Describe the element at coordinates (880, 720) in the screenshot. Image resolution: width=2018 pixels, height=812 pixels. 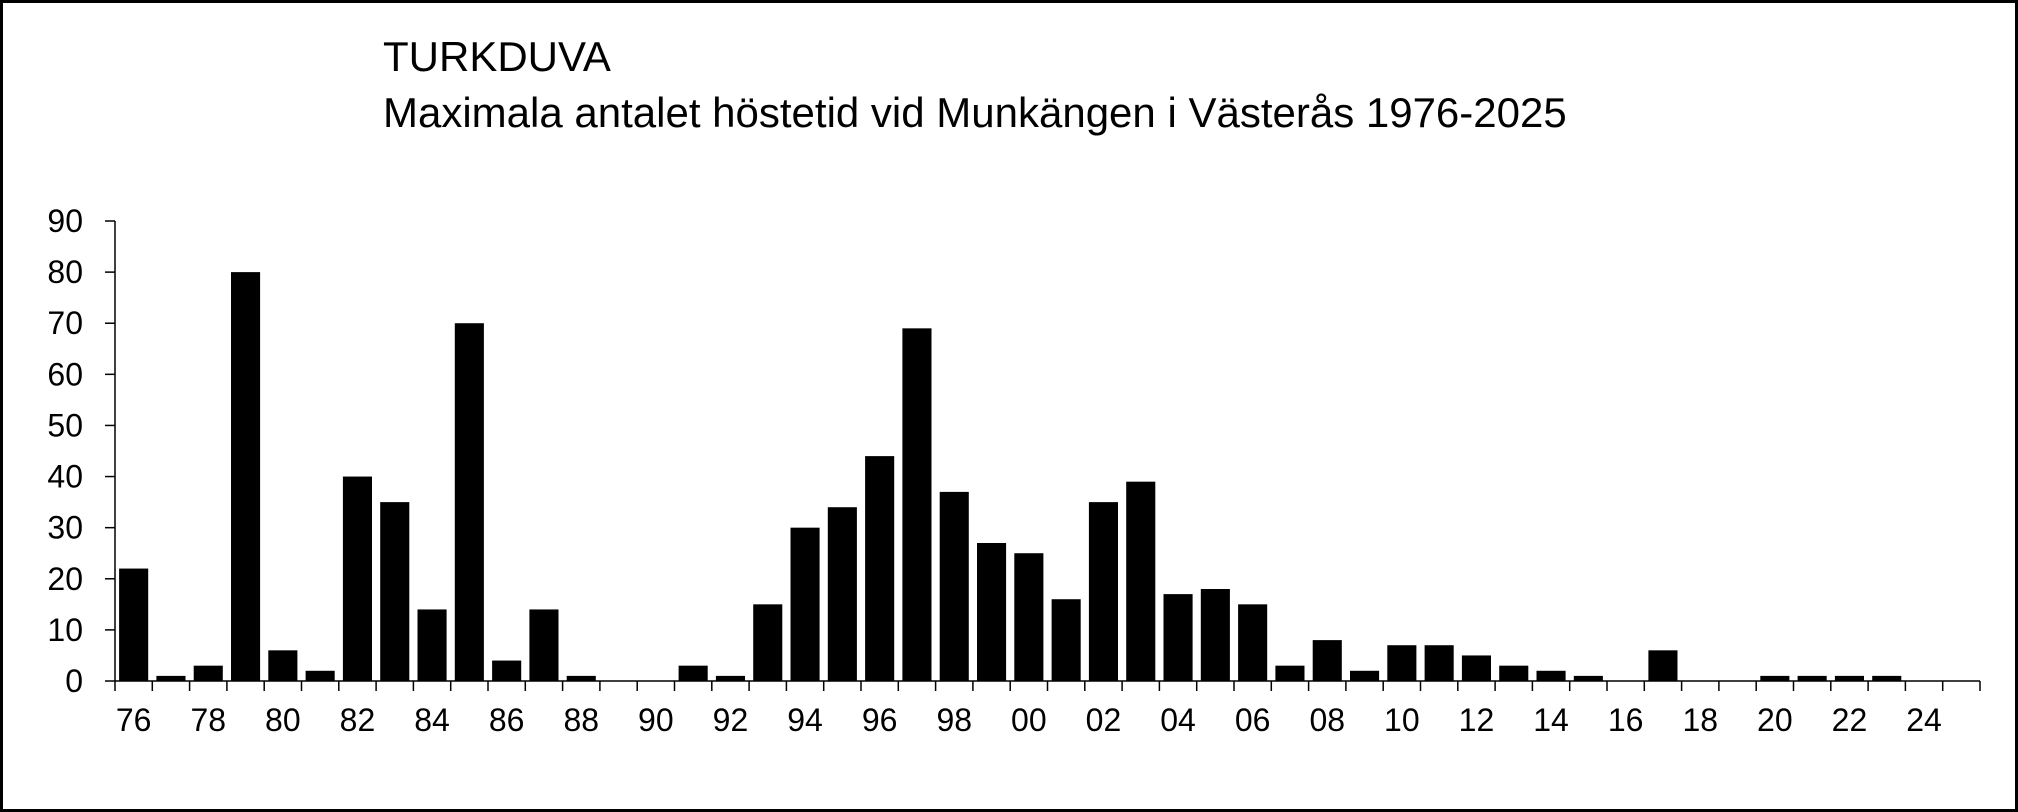
I see `x-tick-label: 96` at that location.